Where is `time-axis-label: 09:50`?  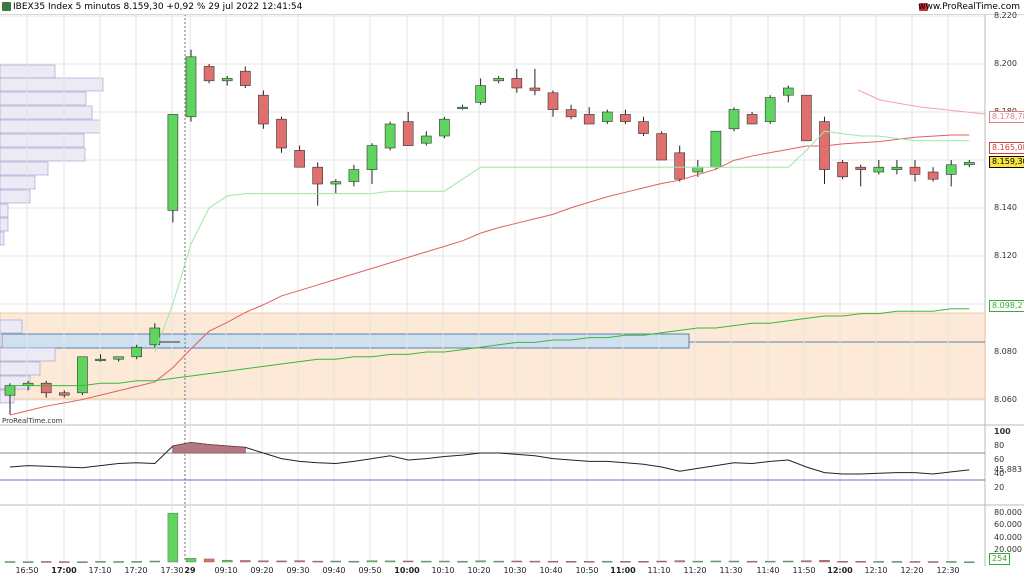 time-axis-label: 09:50 is located at coordinates (370, 570).